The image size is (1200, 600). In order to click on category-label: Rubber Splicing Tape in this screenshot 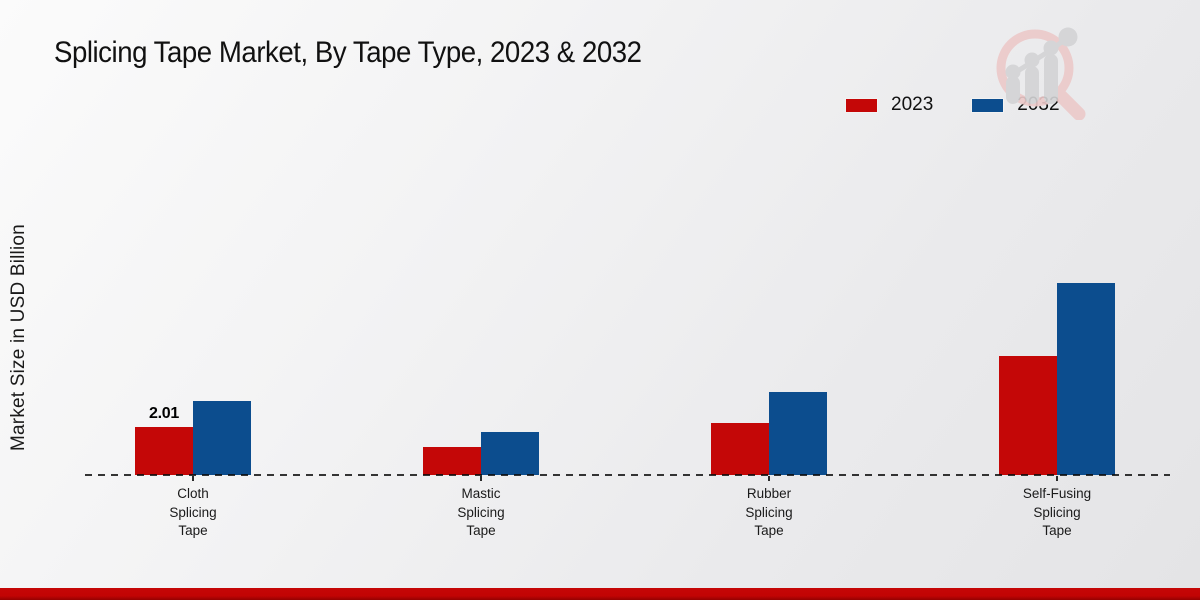, I will do `click(769, 512)`.